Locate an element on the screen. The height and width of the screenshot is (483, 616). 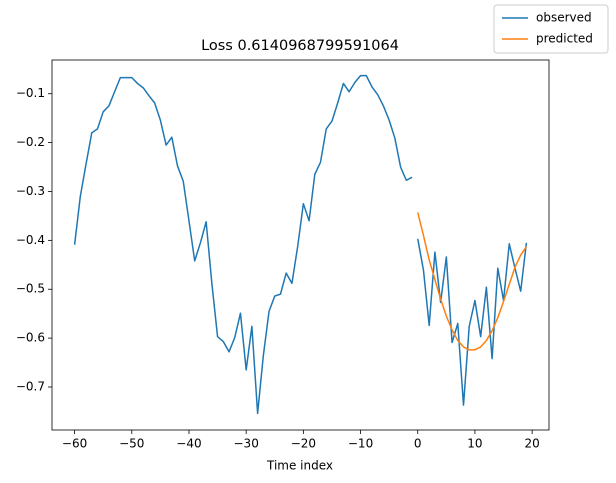
y-tick-label: −0.1 is located at coordinates (30, 93).